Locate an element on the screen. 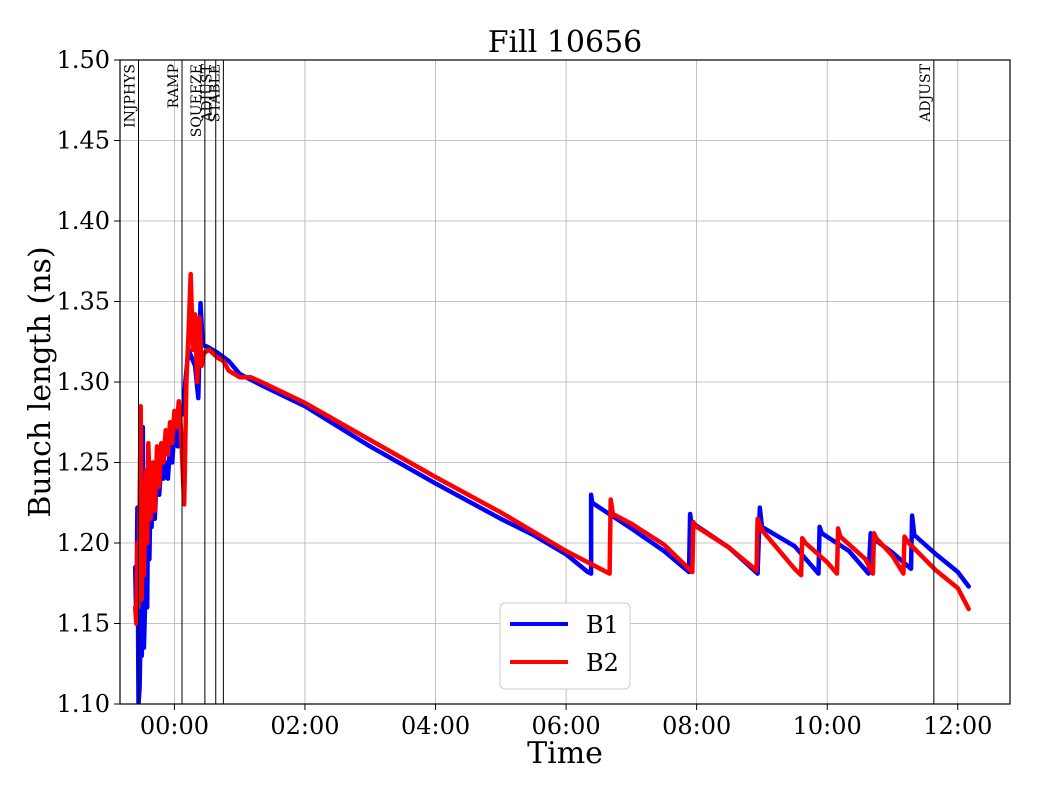  x-tick-label: 02:00 is located at coordinates (304, 726).